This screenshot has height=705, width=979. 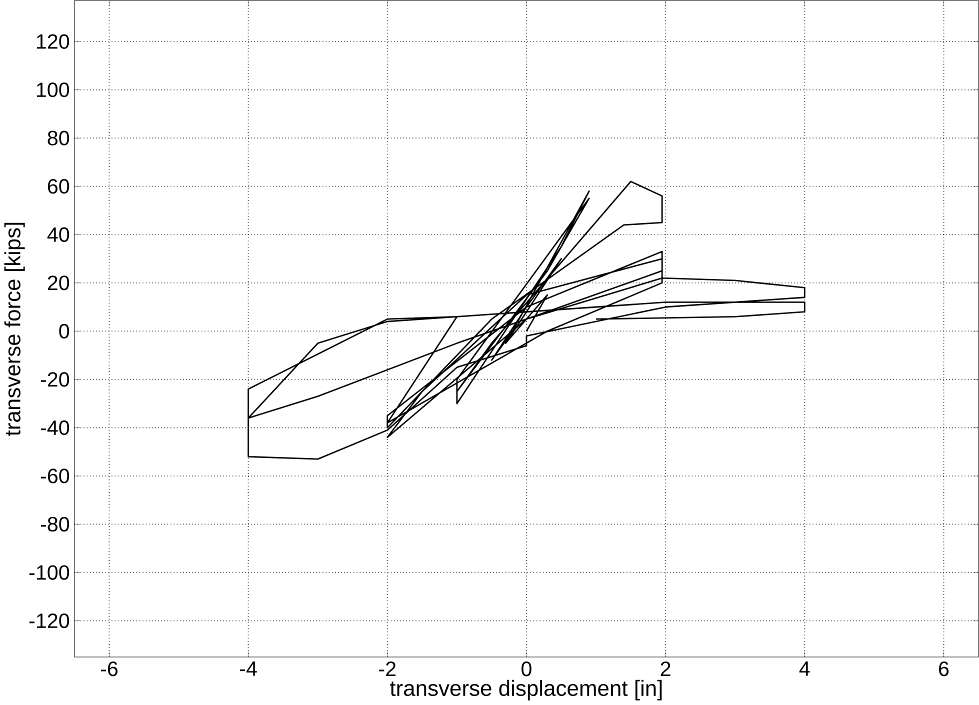 I want to click on x-tick-label: 2, so click(x=665, y=669).